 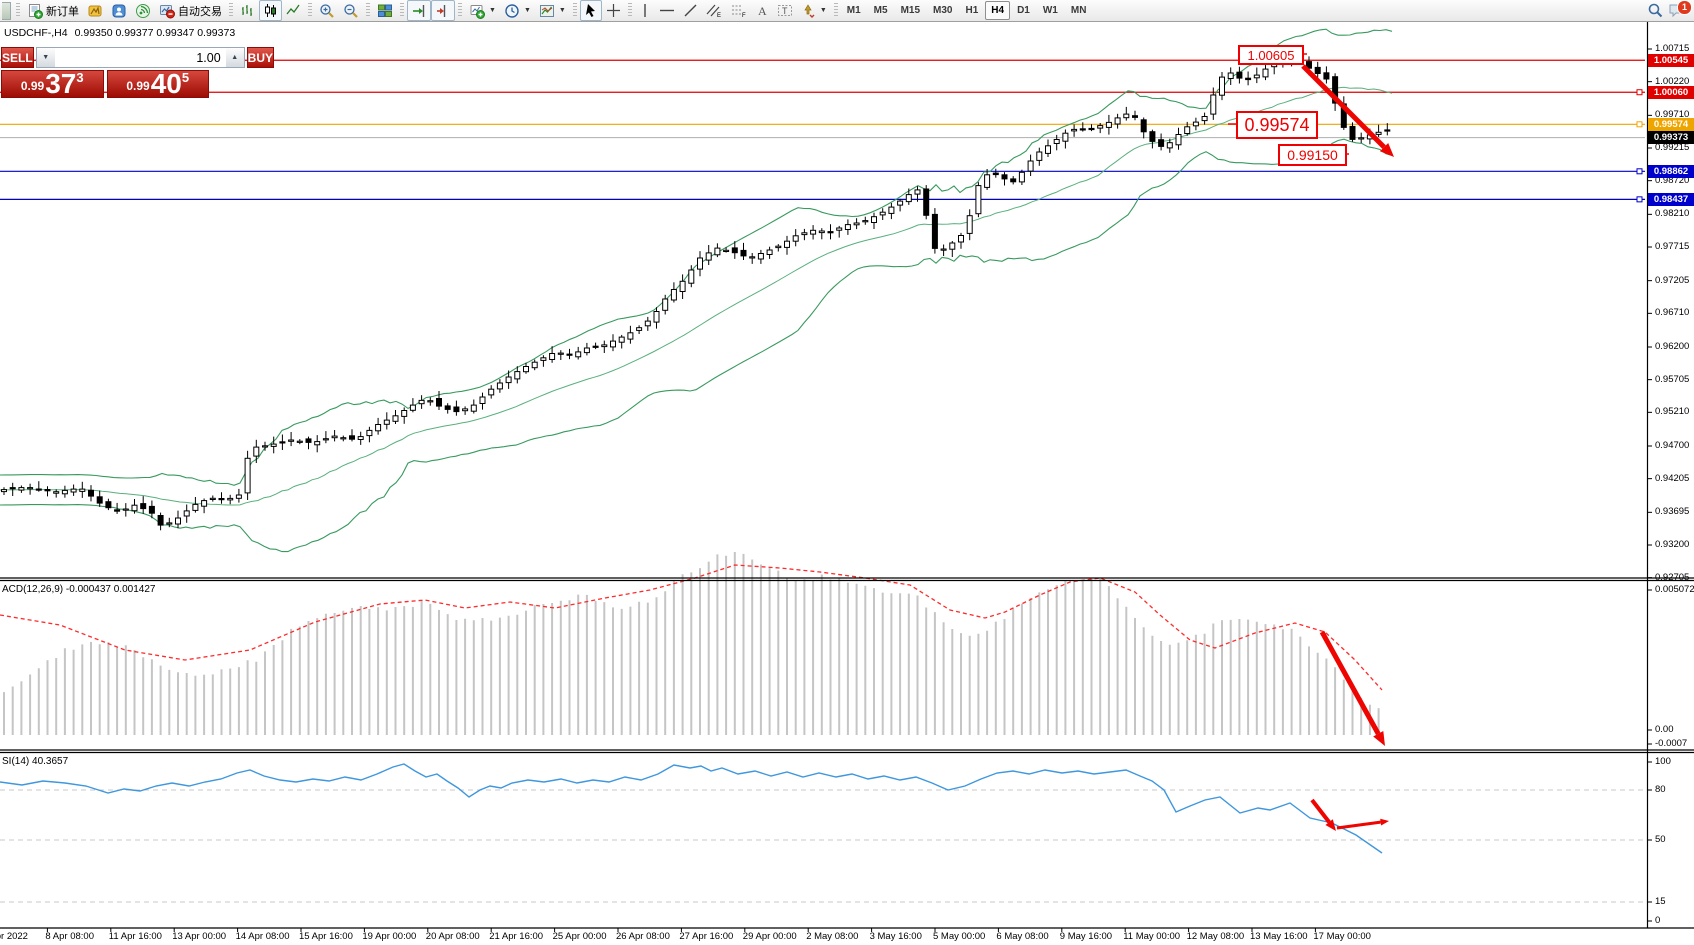 I want to click on new-order-button: 新订单, so click(x=53, y=10).